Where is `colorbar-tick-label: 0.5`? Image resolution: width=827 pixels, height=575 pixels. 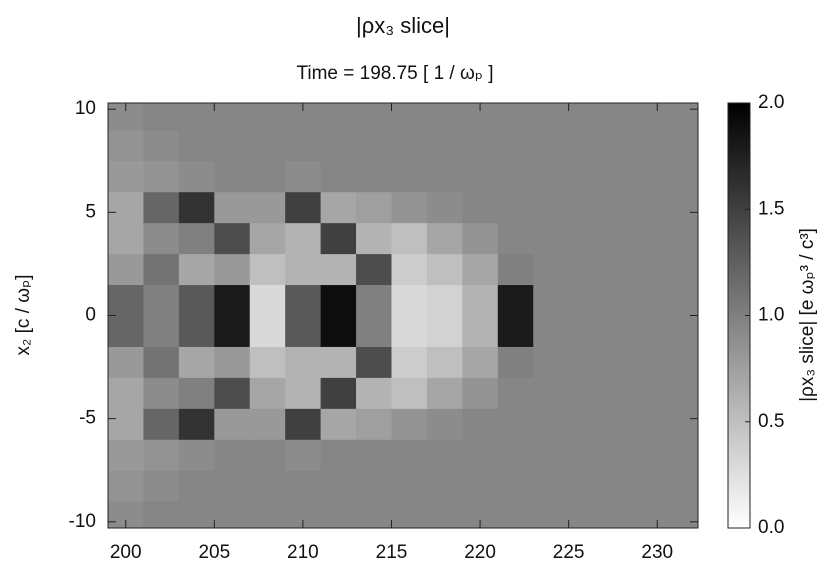
colorbar-tick-label: 0.5 is located at coordinates (771, 421).